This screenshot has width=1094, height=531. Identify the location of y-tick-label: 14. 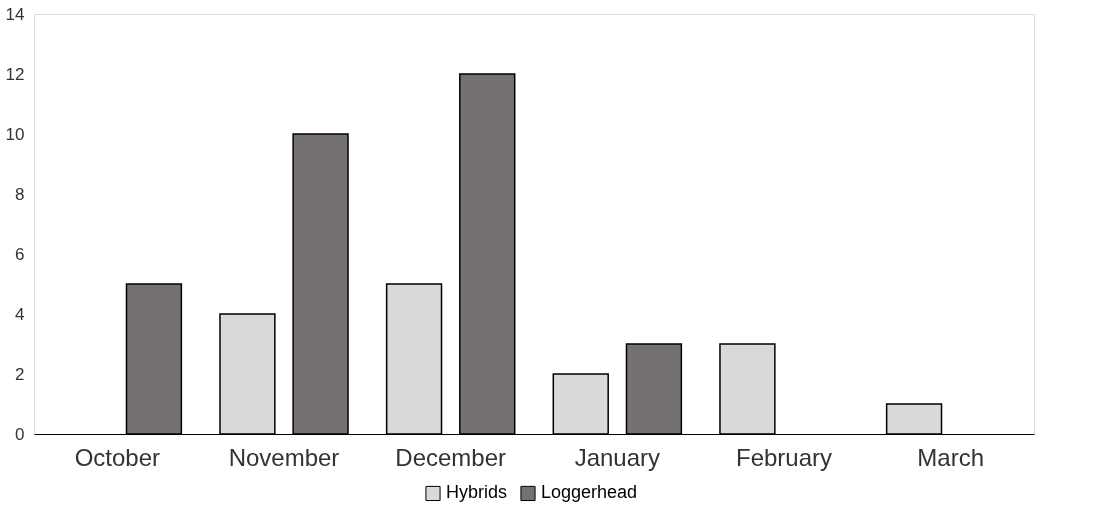
(15, 14).